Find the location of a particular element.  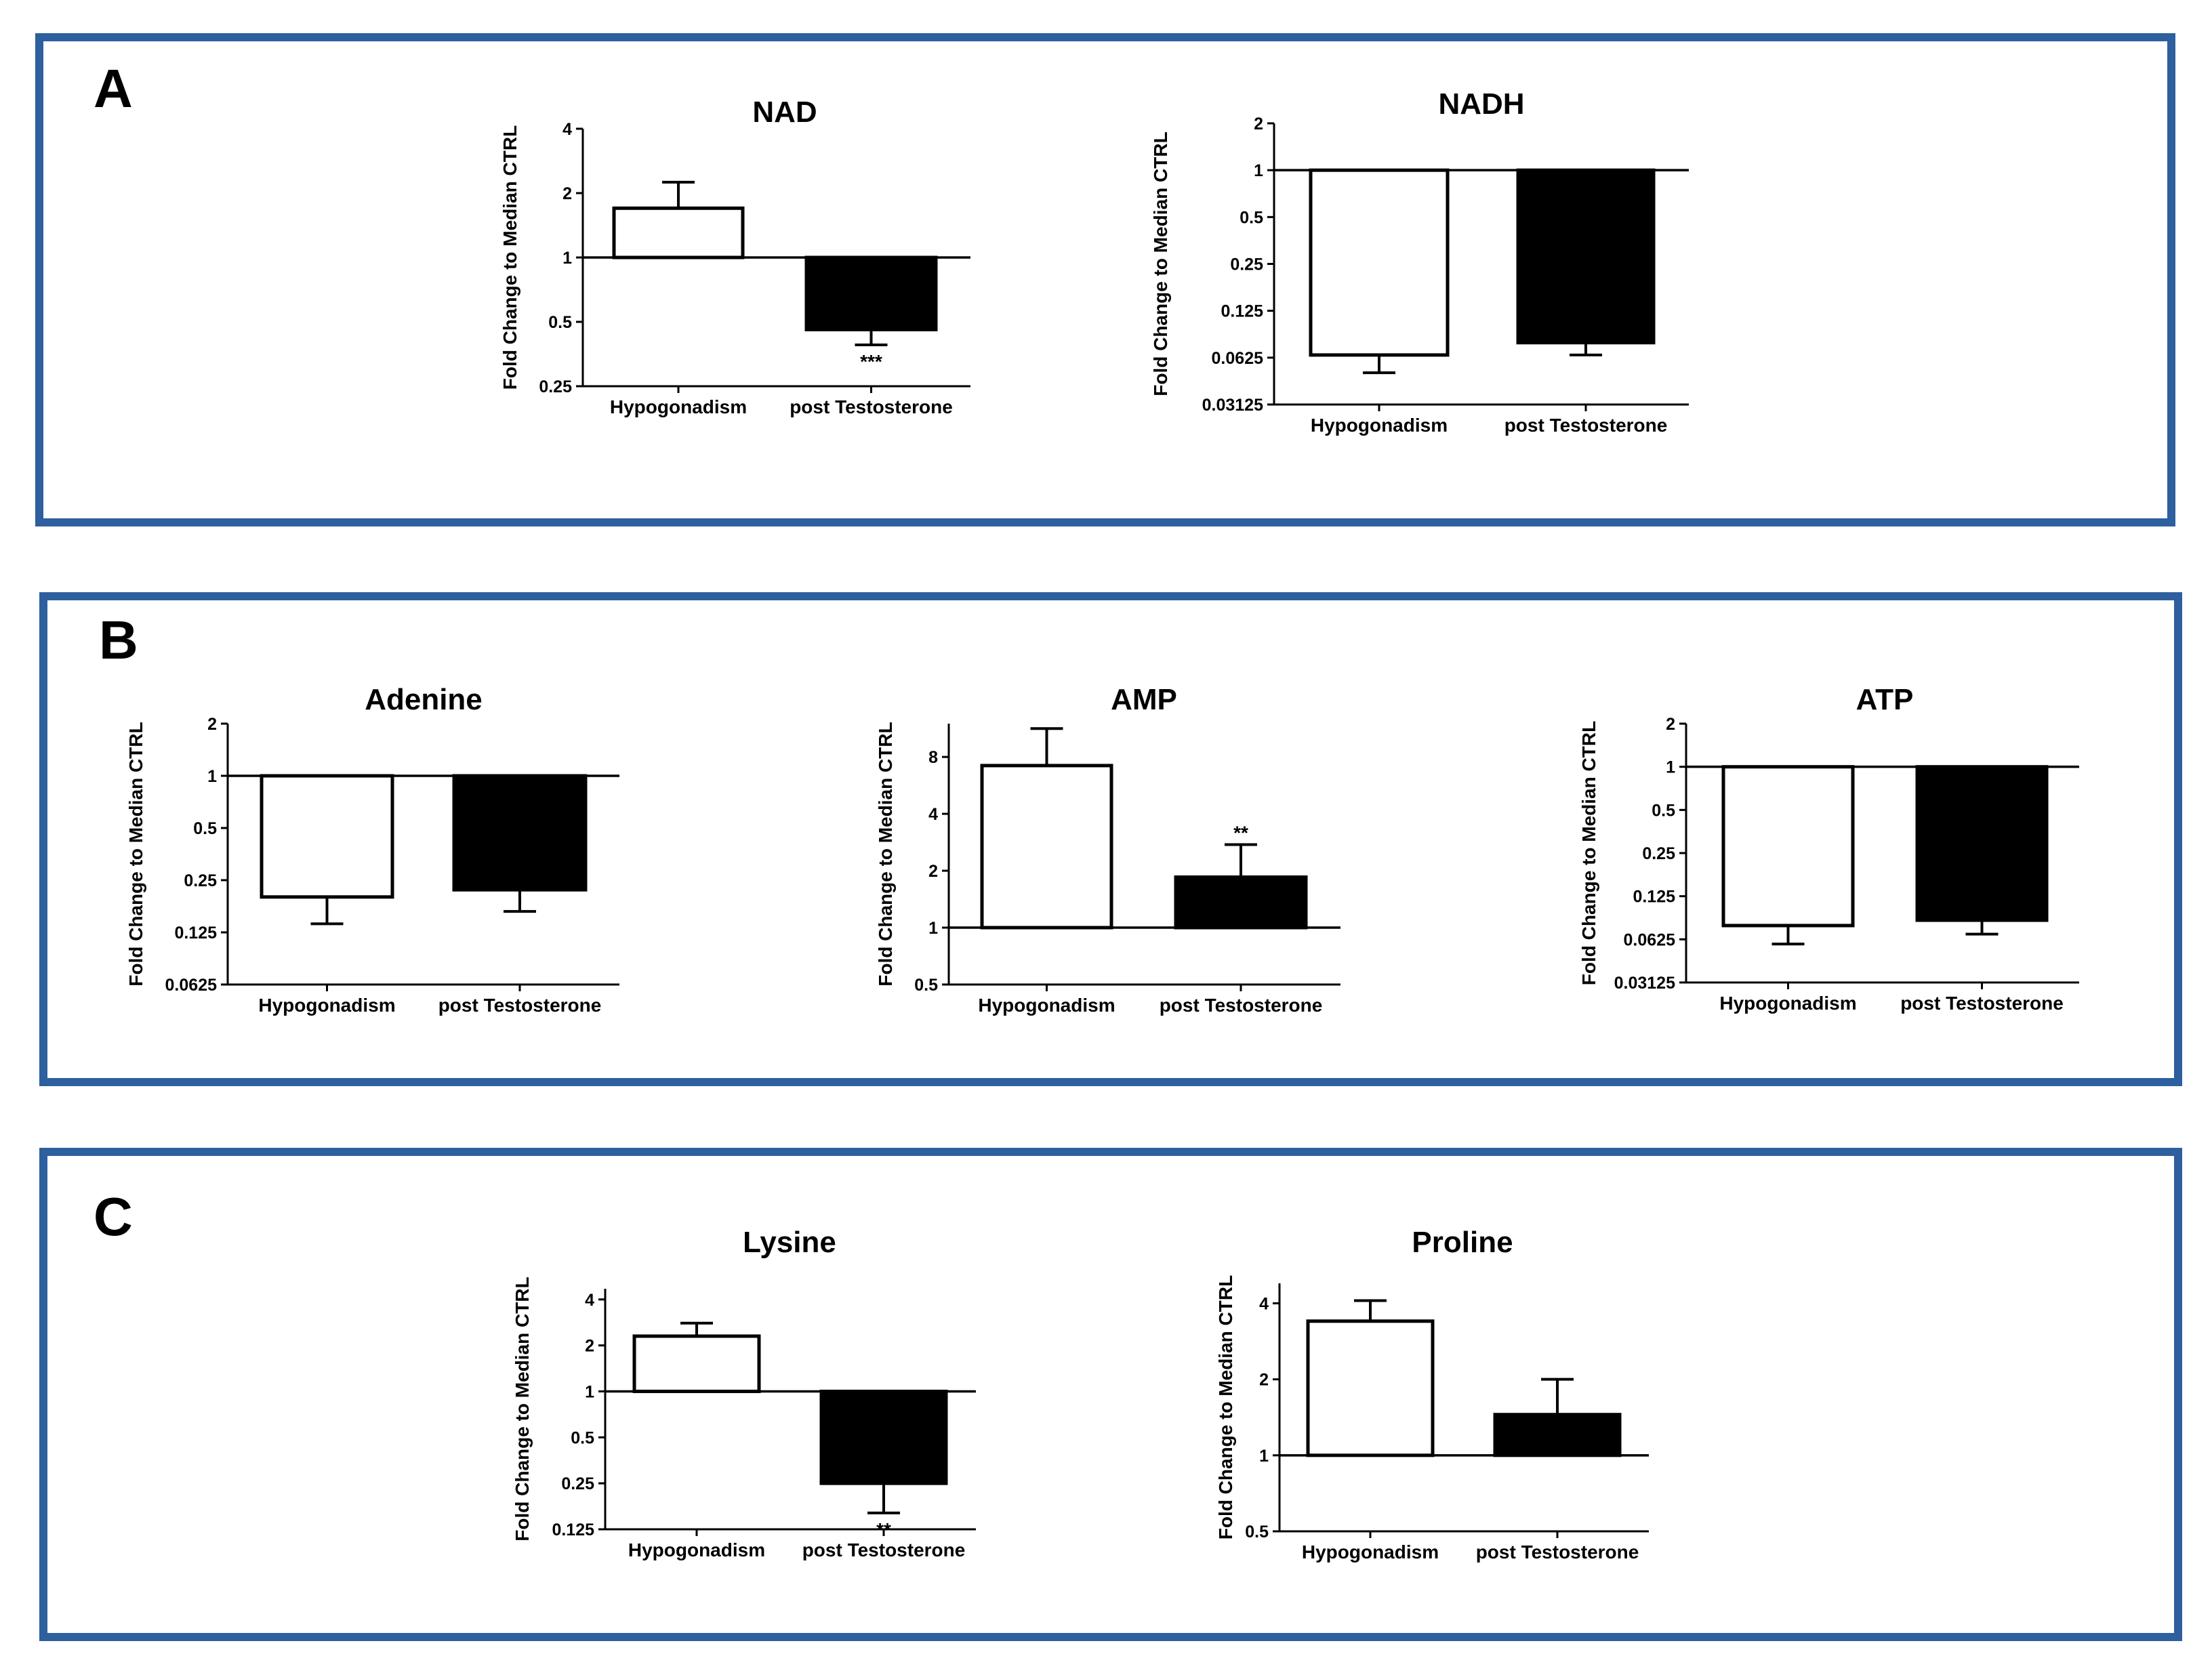

chart-title: NAD is located at coordinates (785, 113).